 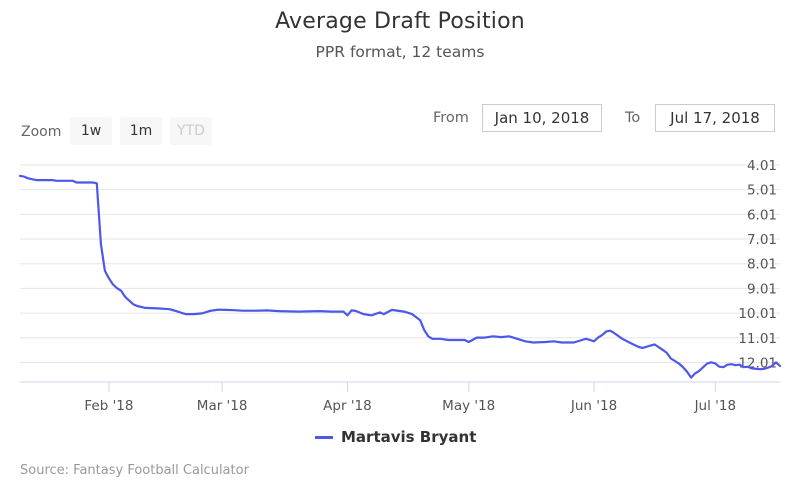 What do you see at coordinates (762, 166) in the screenshot?
I see `y-tick-label: 4.01` at bounding box center [762, 166].